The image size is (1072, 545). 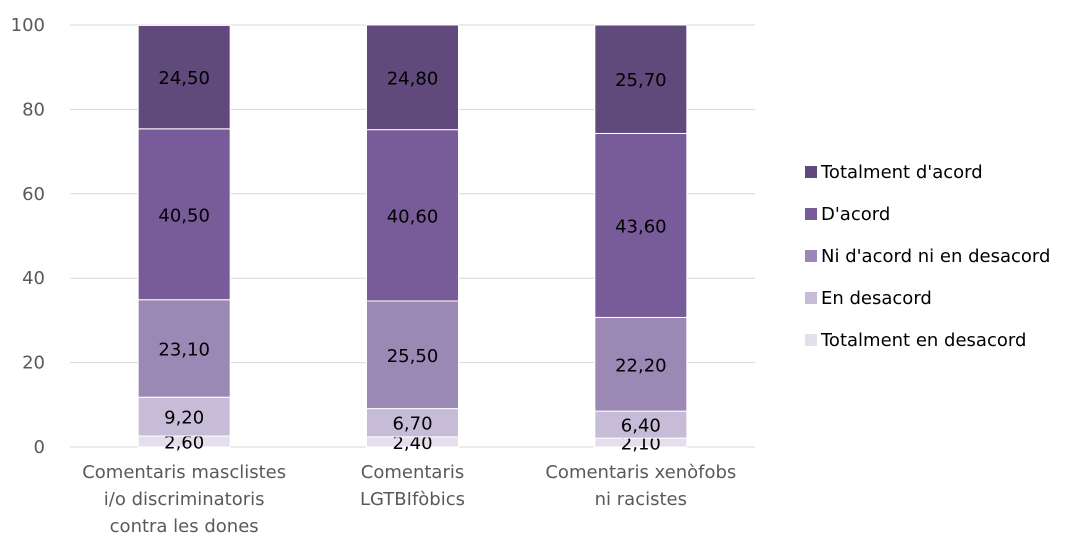 I want to click on data-label: 2,10, so click(x=641, y=444).